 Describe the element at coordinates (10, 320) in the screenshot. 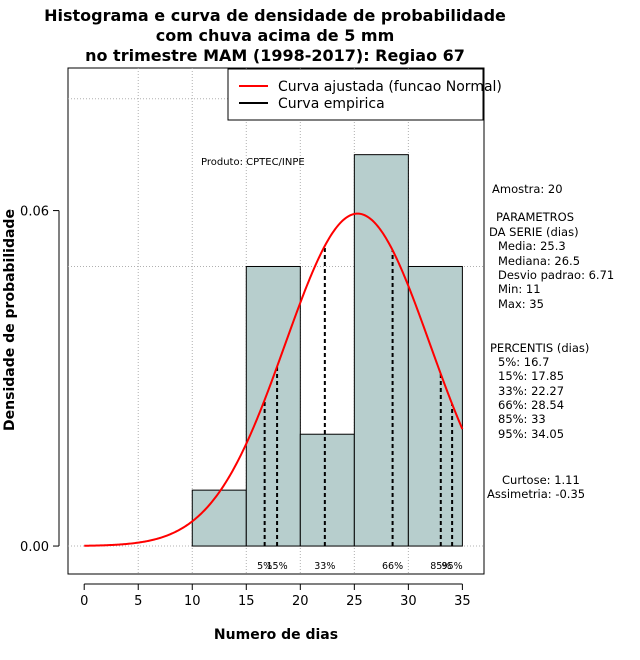

I see `y-axis-title: Densidade de probabilidade` at that location.